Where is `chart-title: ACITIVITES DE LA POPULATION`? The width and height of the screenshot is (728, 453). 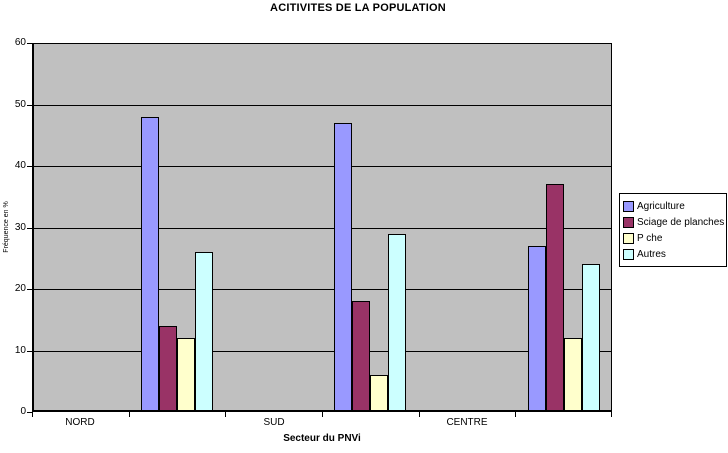
chart-title: ACITIVITES DE LA POPULATION is located at coordinates (358, 8).